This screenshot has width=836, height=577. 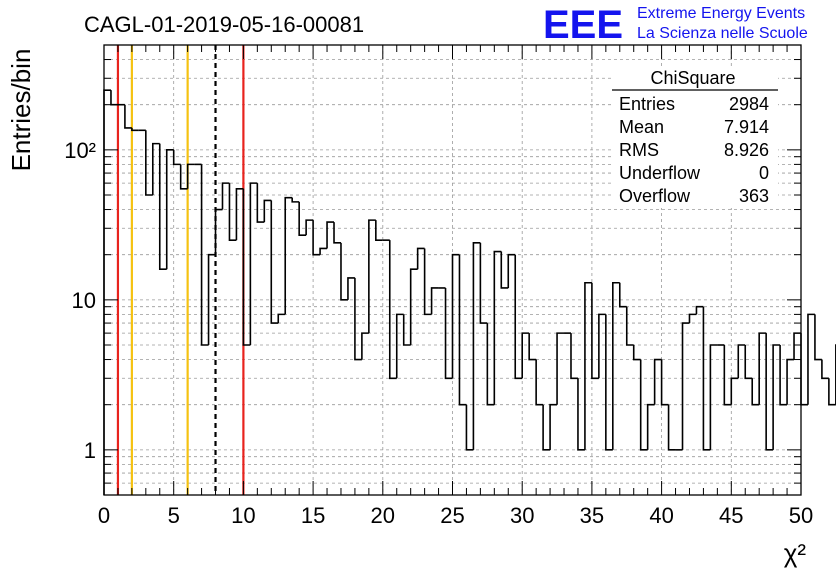 What do you see at coordinates (313, 515) in the screenshot?
I see `x-tick-label: 15` at bounding box center [313, 515].